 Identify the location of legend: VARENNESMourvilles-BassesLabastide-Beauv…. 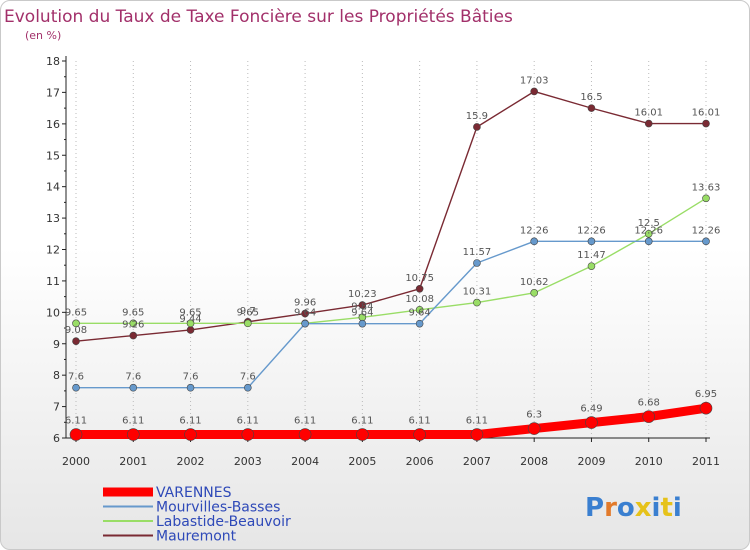
(197, 515).